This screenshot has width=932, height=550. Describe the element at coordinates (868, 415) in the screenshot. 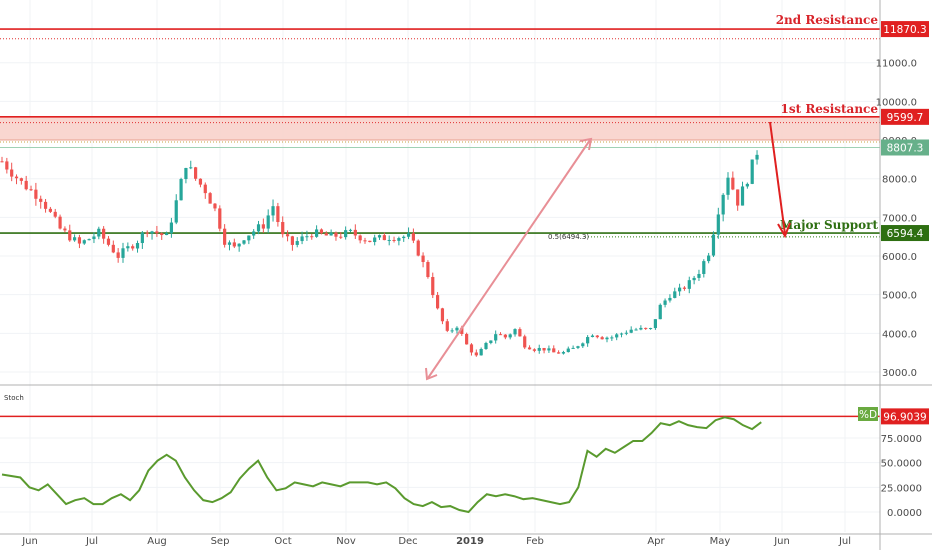

I see `stoch-series-label: %D` at that location.